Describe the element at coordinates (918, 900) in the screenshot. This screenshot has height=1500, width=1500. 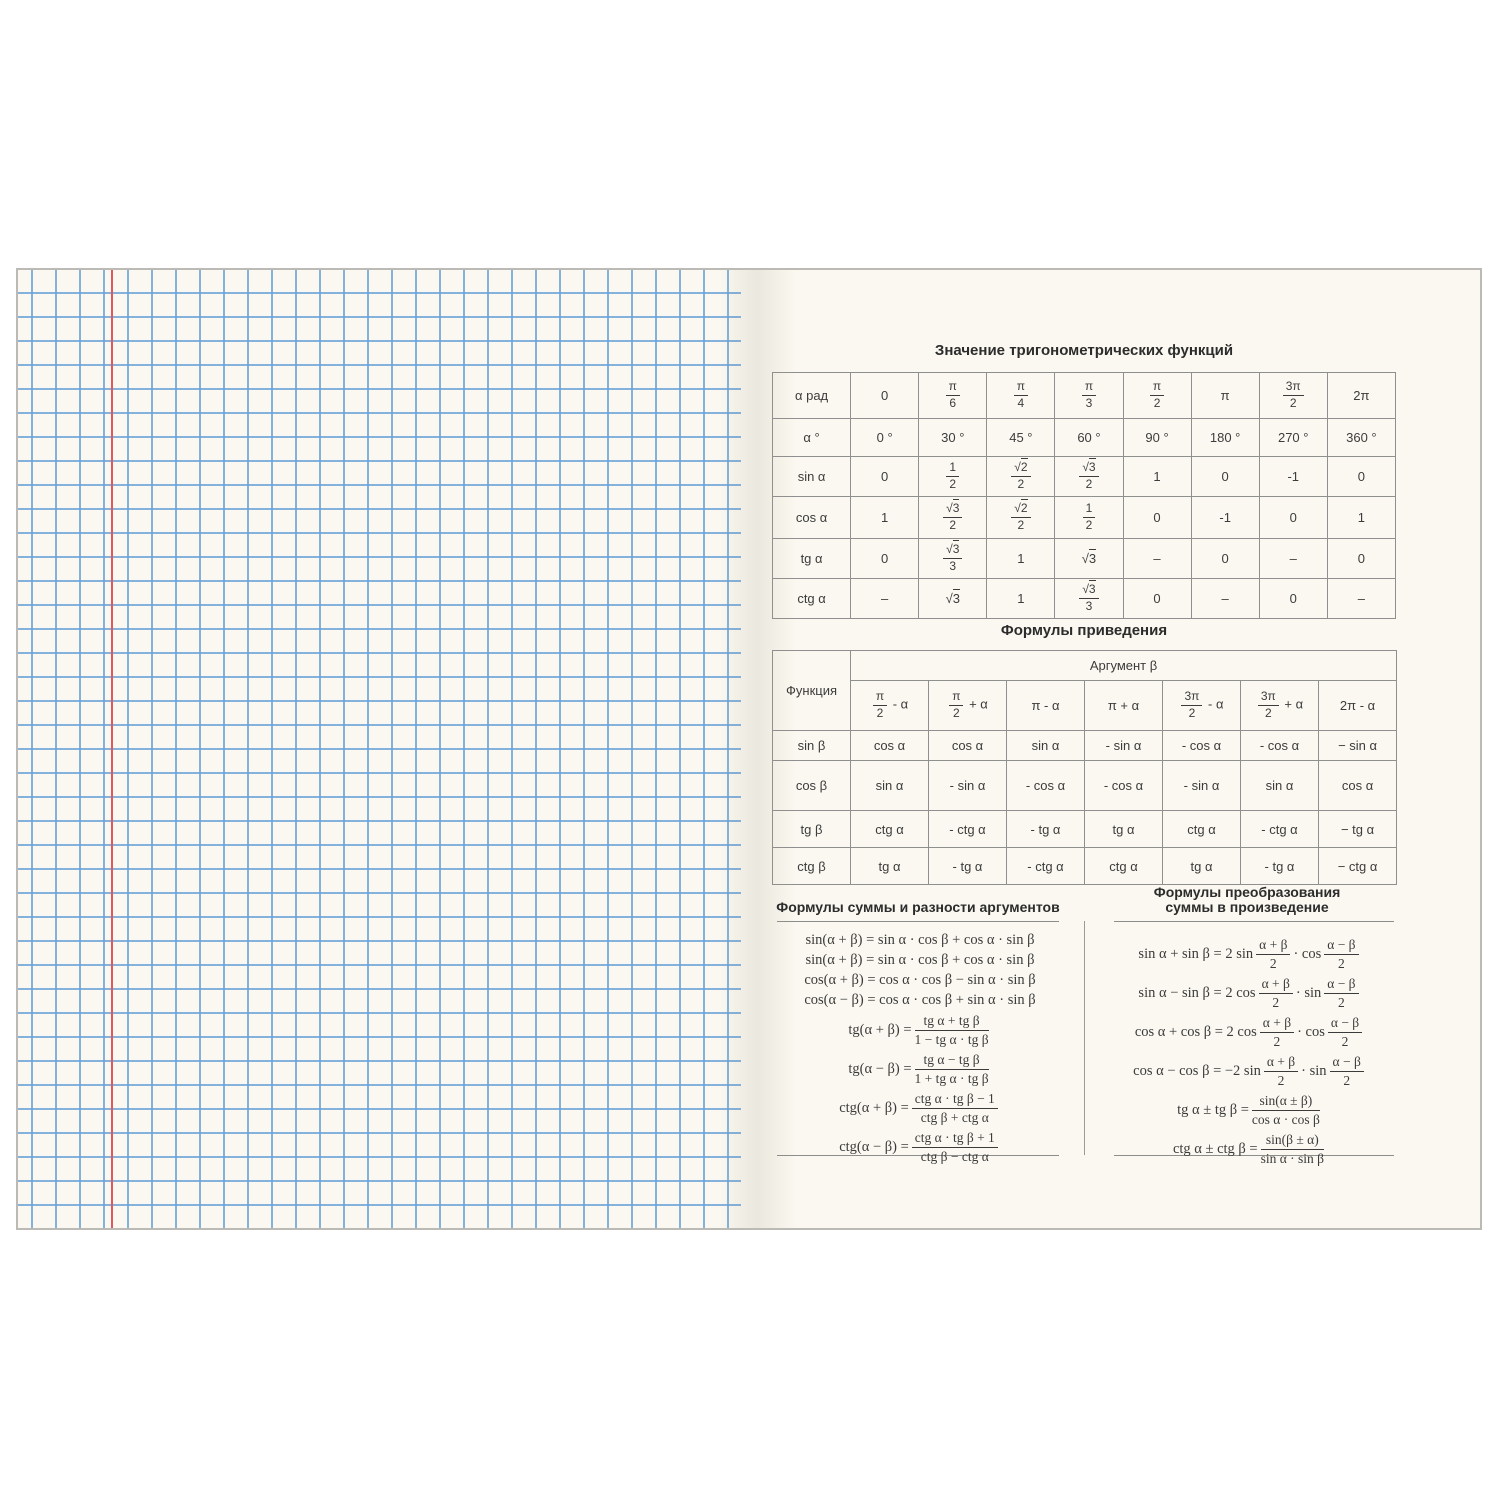
I see `sum-difference-section-title: Формулы суммы и разности аргументов` at that location.